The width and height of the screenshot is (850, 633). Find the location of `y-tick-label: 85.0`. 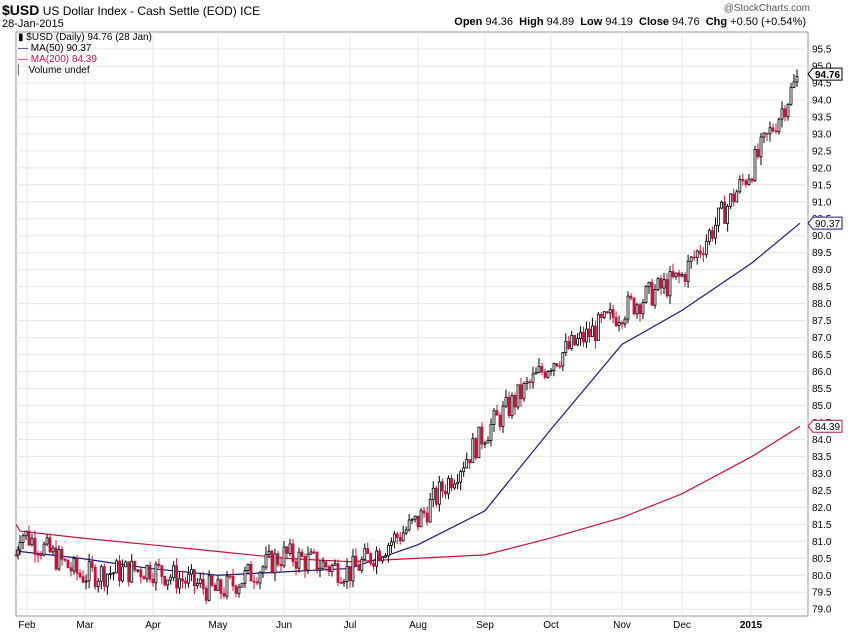

y-tick-label: 85.0 is located at coordinates (822, 406).